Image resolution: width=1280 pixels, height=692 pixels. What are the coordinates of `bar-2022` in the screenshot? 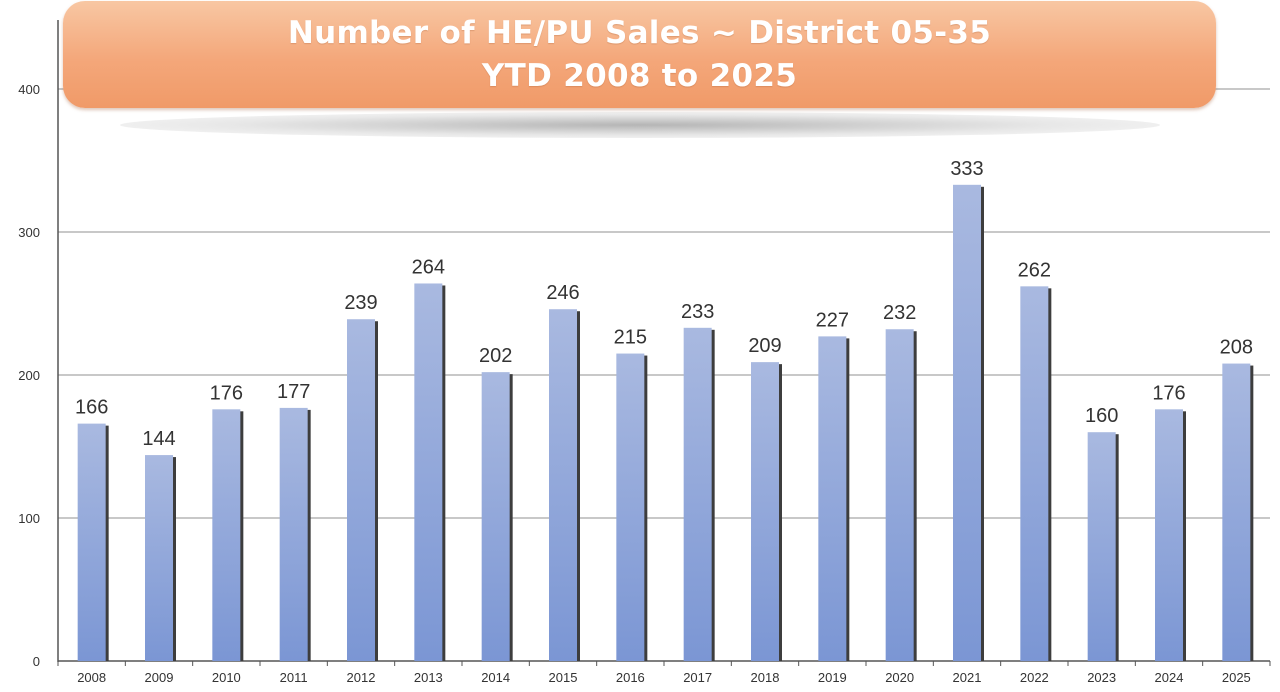 It's located at (1034, 473).